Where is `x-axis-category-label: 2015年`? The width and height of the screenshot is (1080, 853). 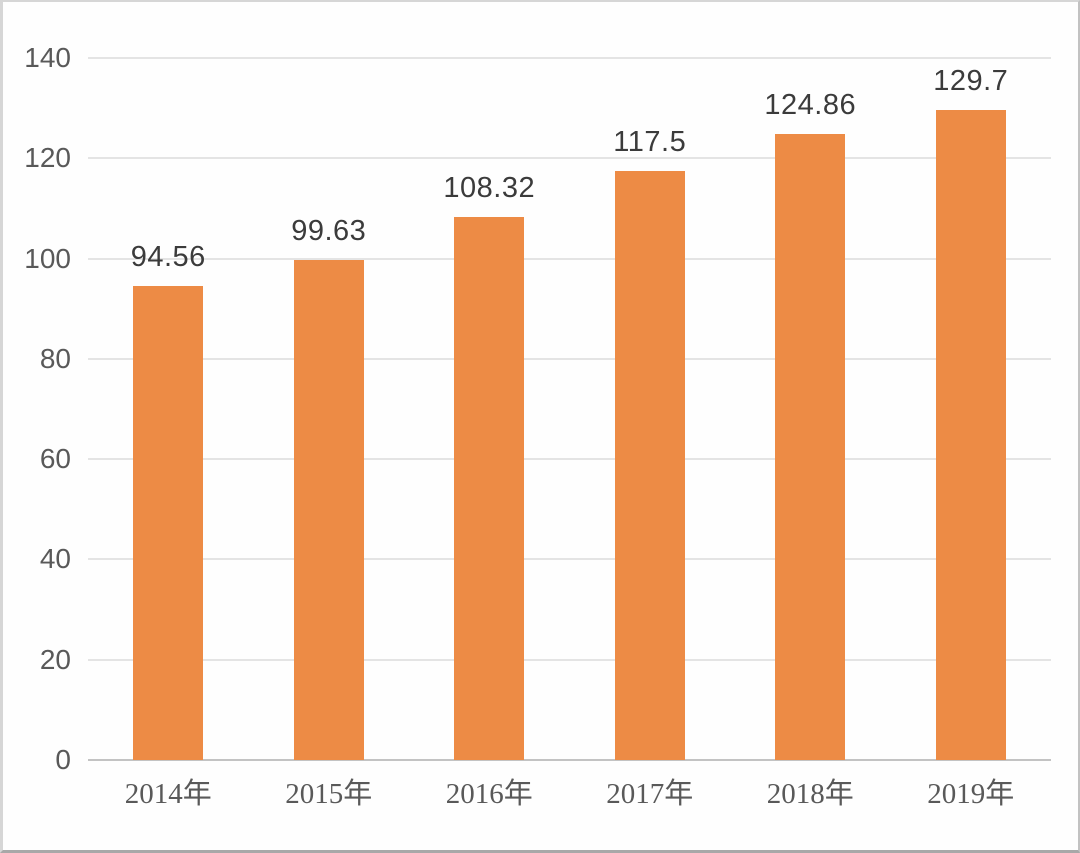
x-axis-category-label: 2015年 is located at coordinates (329, 794).